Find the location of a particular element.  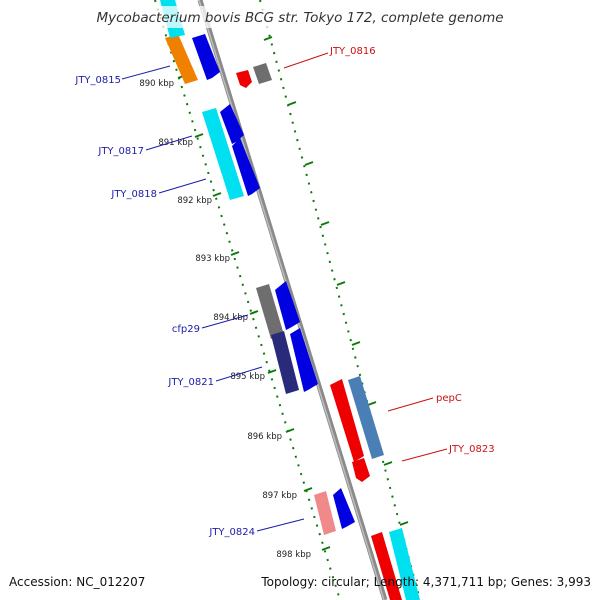

gene-label-JTY_0824: JTY_0824 is located at coordinates (231, 532).